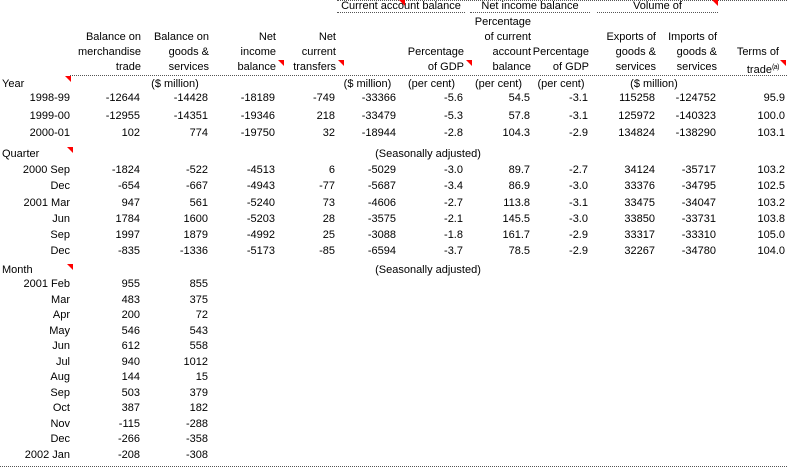 Image resolution: width=787 pixels, height=469 pixels. I want to click on cell: -4513, so click(260, 170).